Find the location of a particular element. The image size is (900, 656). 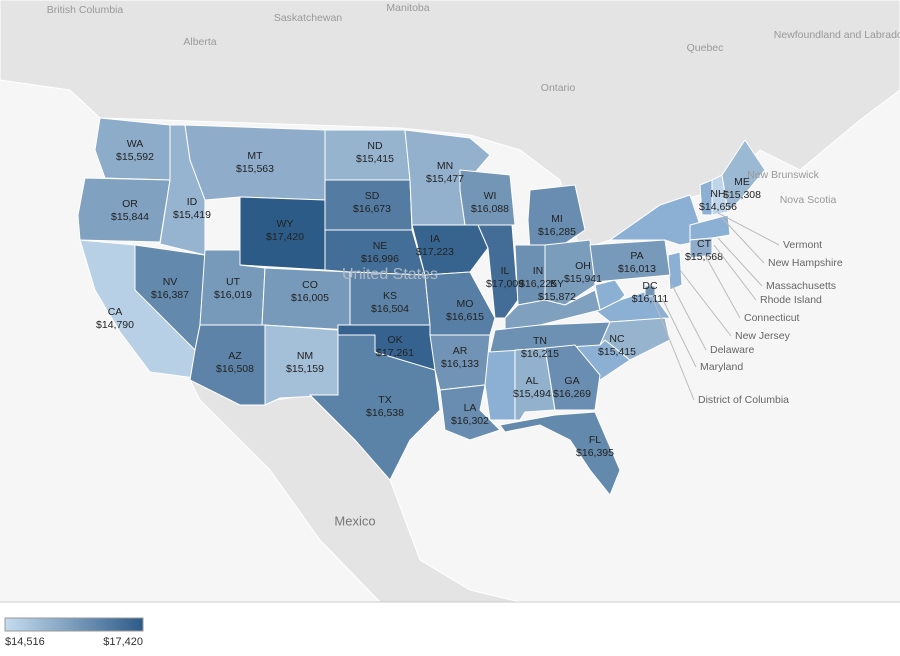

state-value: $16,387 is located at coordinates (170, 295).